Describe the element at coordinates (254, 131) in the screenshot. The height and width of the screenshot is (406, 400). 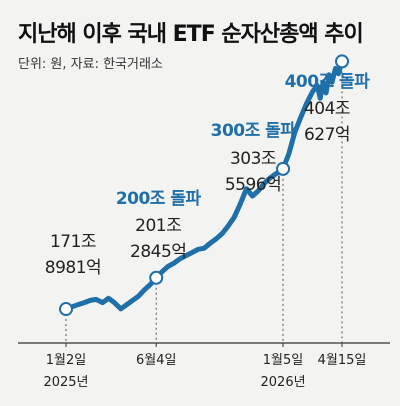
I see `annotation-headline-2: 300조 돌파` at that location.